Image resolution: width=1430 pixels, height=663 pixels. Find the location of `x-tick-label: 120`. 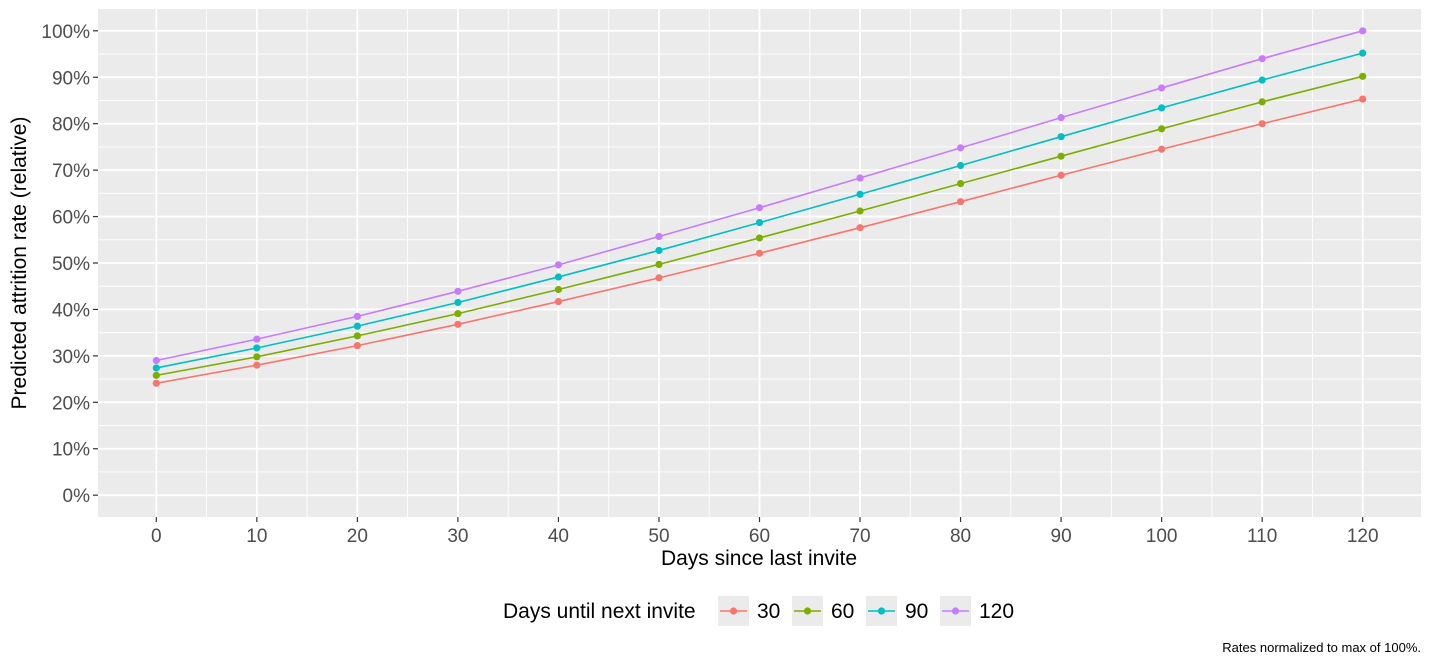

x-tick-label: 120 is located at coordinates (1363, 536).